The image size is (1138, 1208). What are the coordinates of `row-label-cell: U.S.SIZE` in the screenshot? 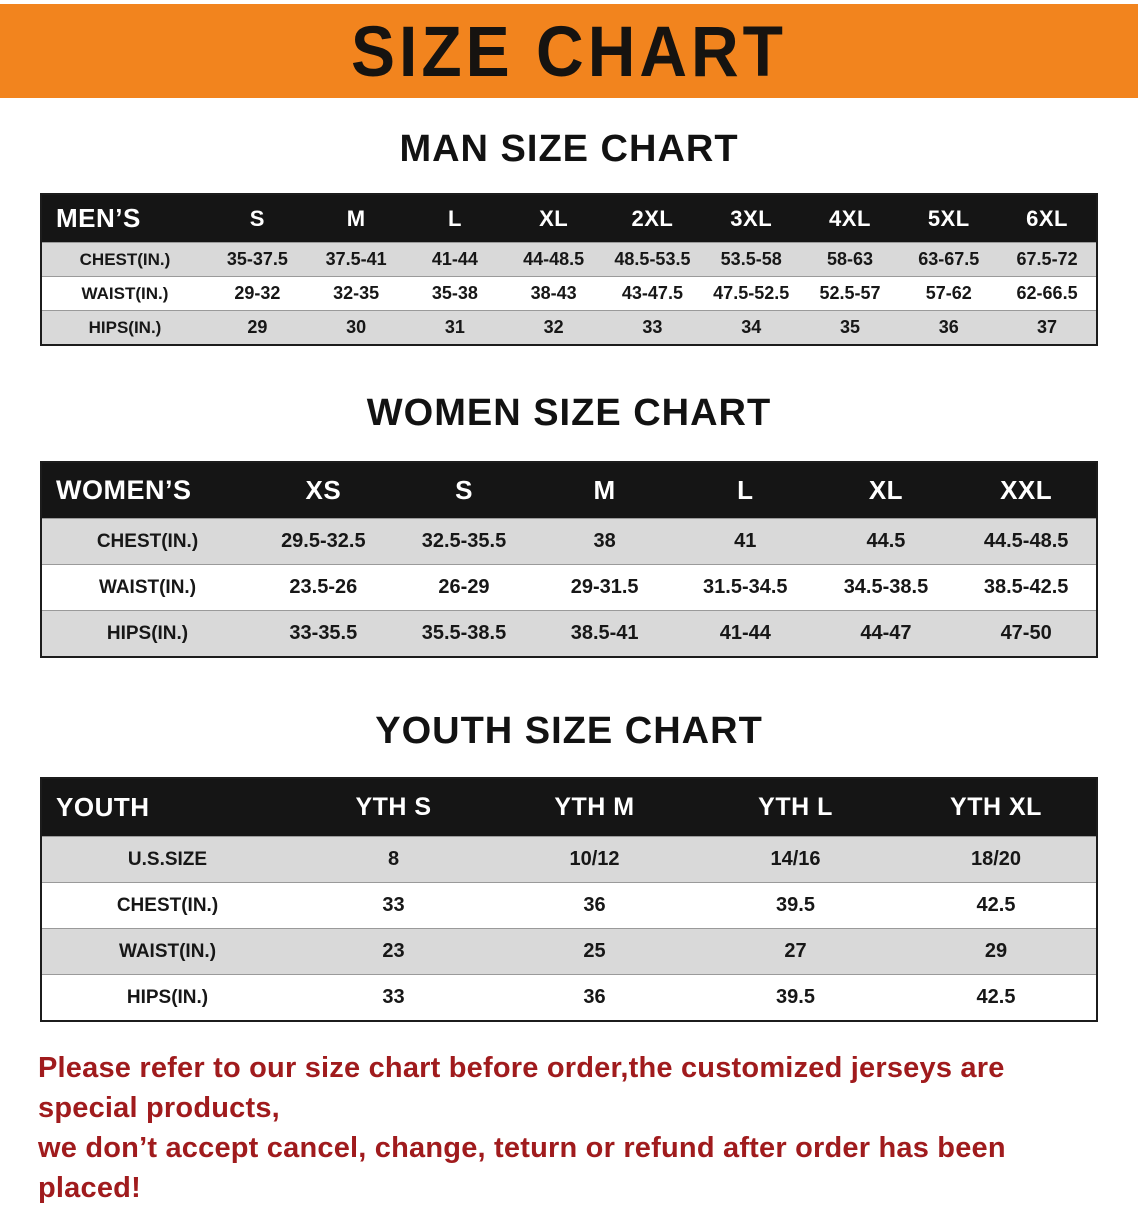 It's located at (167, 859).